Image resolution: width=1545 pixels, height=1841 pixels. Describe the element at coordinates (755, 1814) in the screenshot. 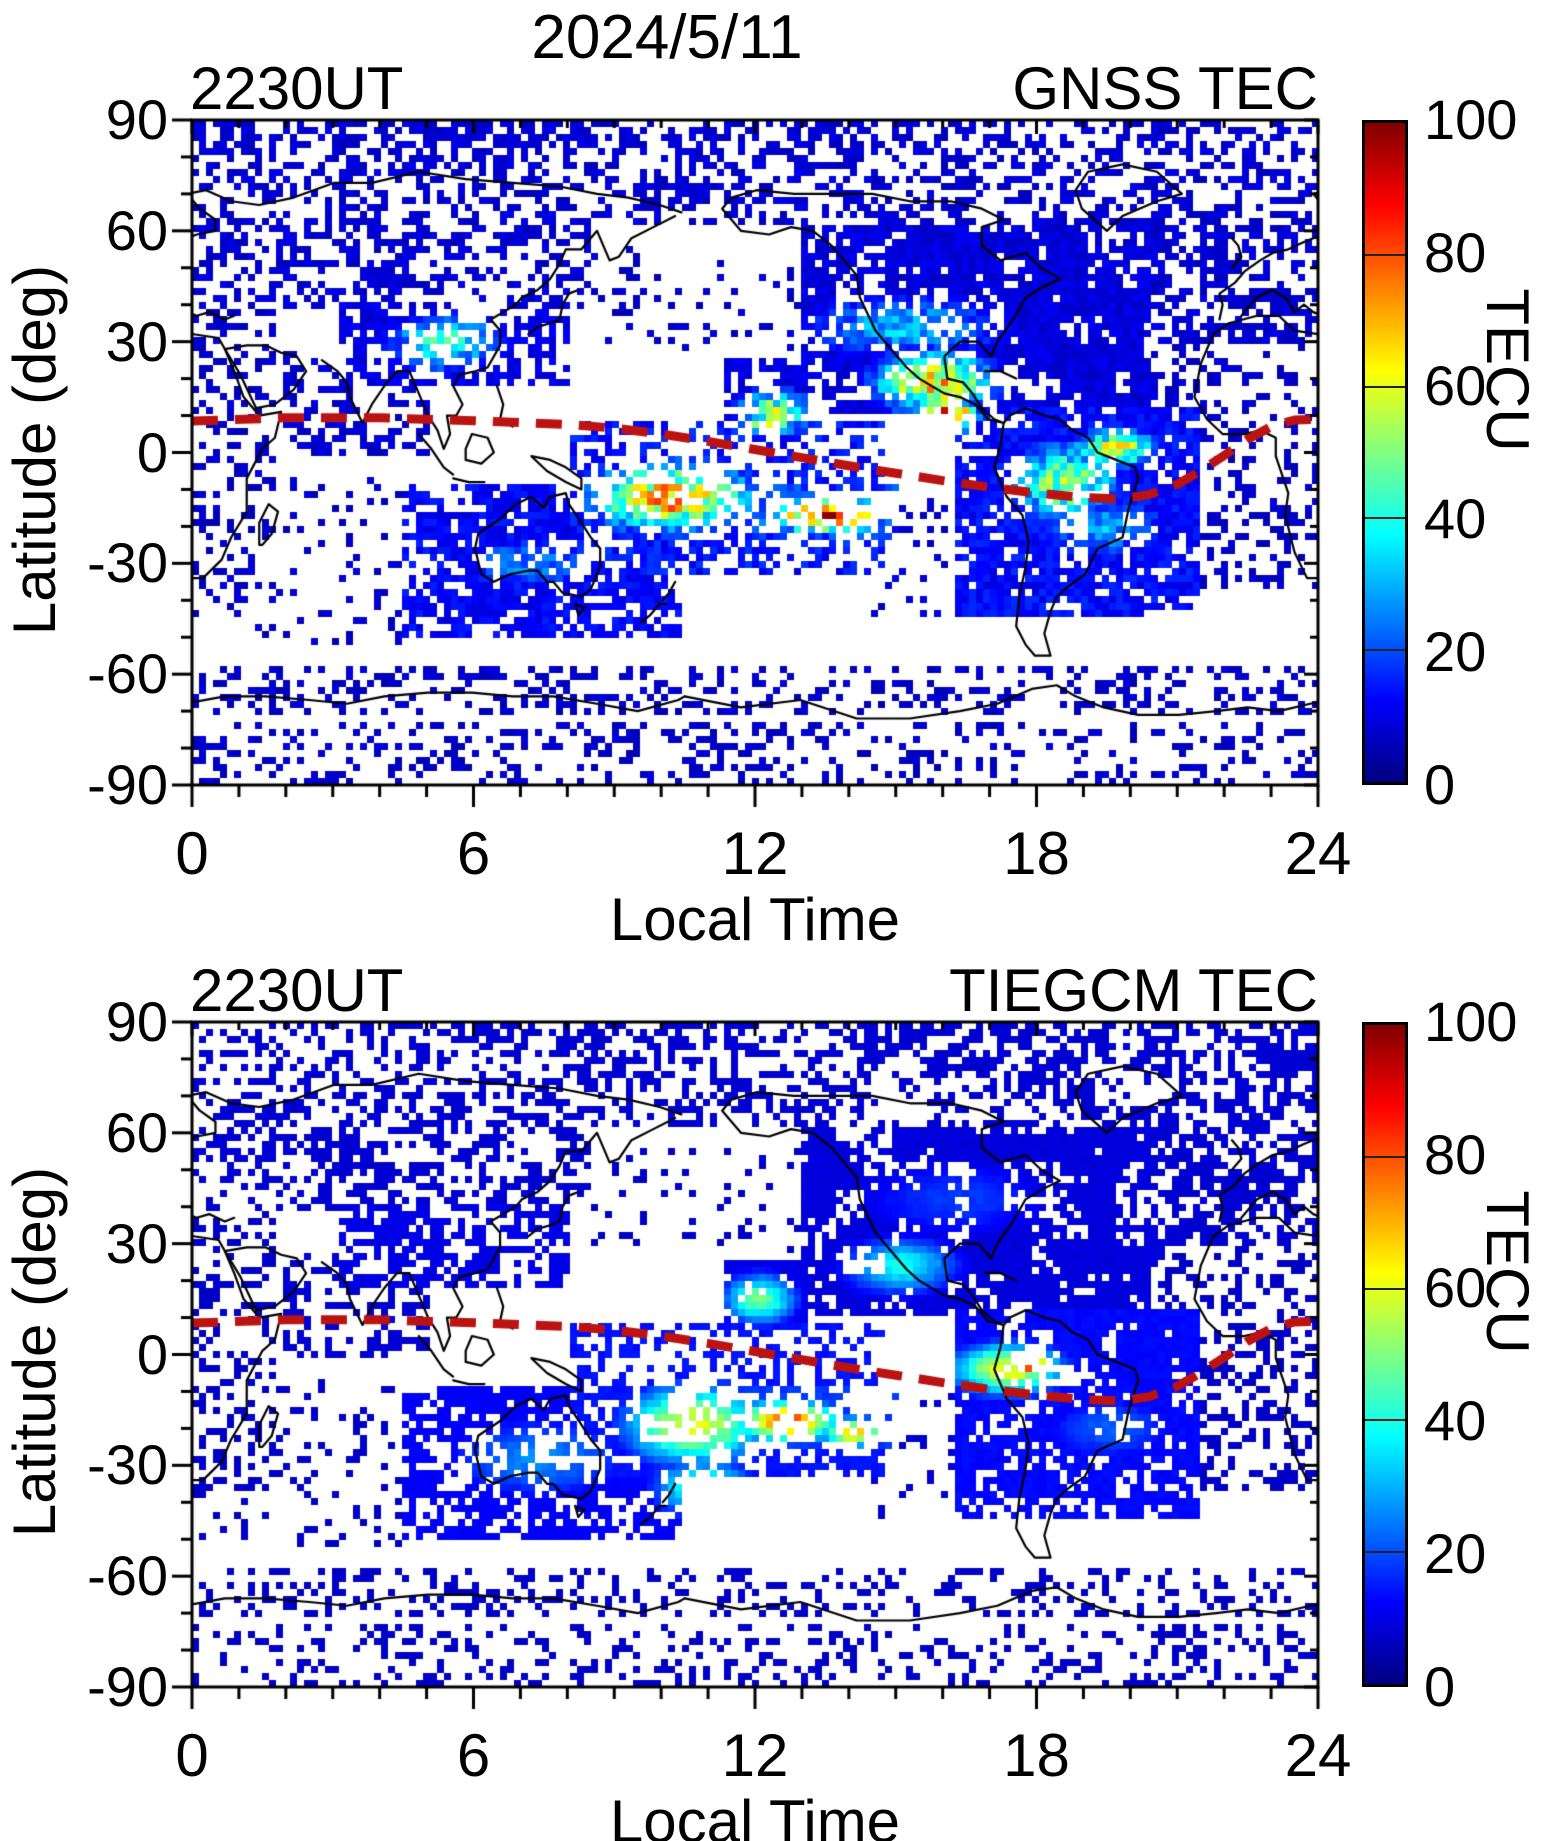

I see `tiegcm-x-axis-label: Local Time` at that location.